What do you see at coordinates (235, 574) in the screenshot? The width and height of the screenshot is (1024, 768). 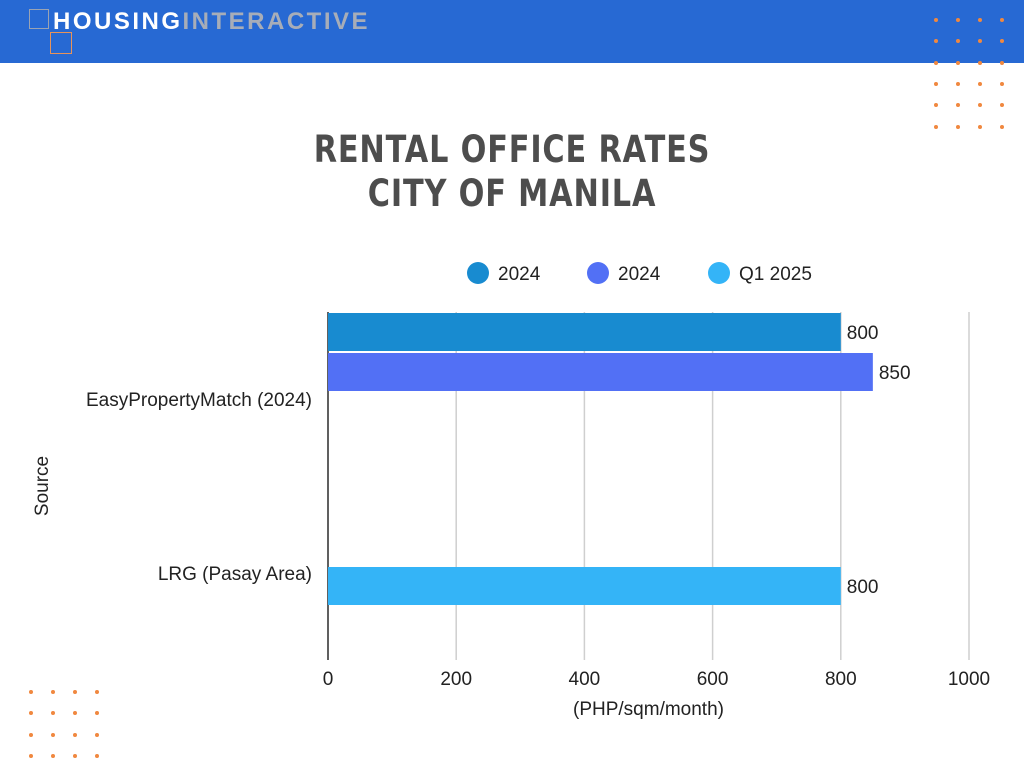 I see `y-category-label: LRG (Pasay Area)` at bounding box center [235, 574].